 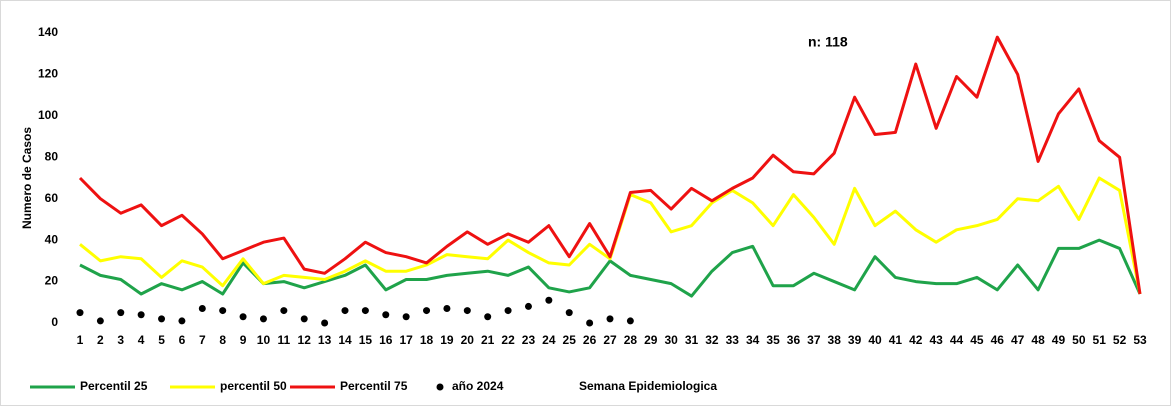 What do you see at coordinates (27, 178) in the screenshot?
I see `y-axis-label: Numero de Casos` at bounding box center [27, 178].